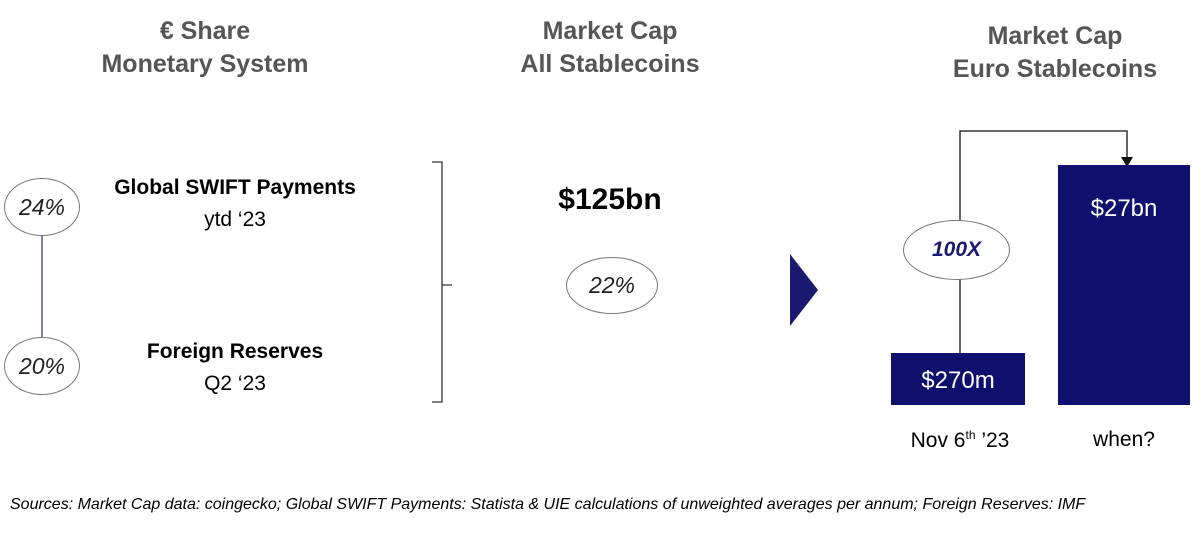 Image resolution: width=1200 pixels, height=540 pixels. Describe the element at coordinates (205, 48) in the screenshot. I see `left-title: € Share Monetary System` at that location.